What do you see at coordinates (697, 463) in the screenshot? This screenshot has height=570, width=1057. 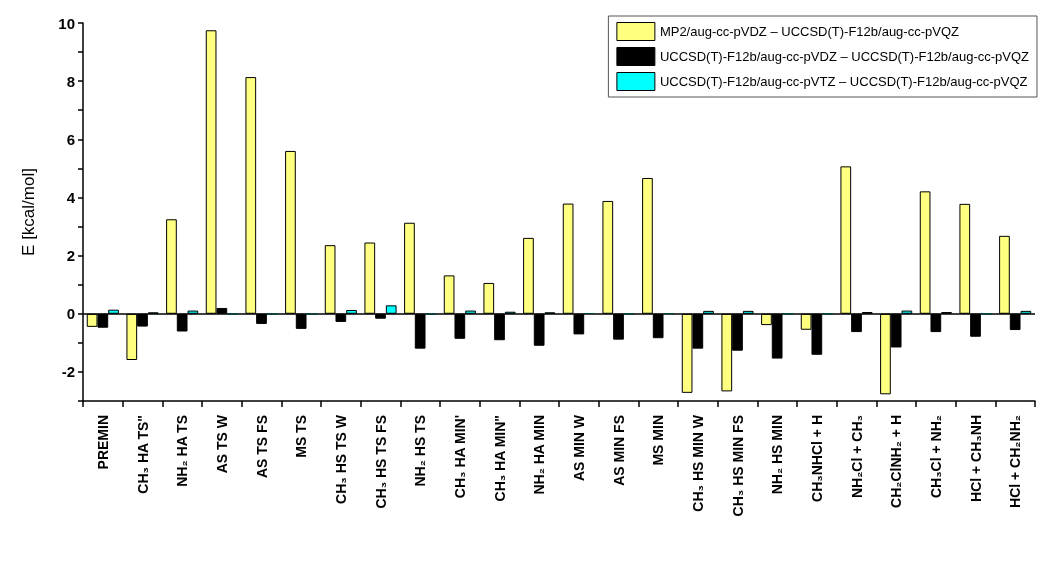 I see `x-tick-label: CH₃ HS MIN W` at bounding box center [697, 463].